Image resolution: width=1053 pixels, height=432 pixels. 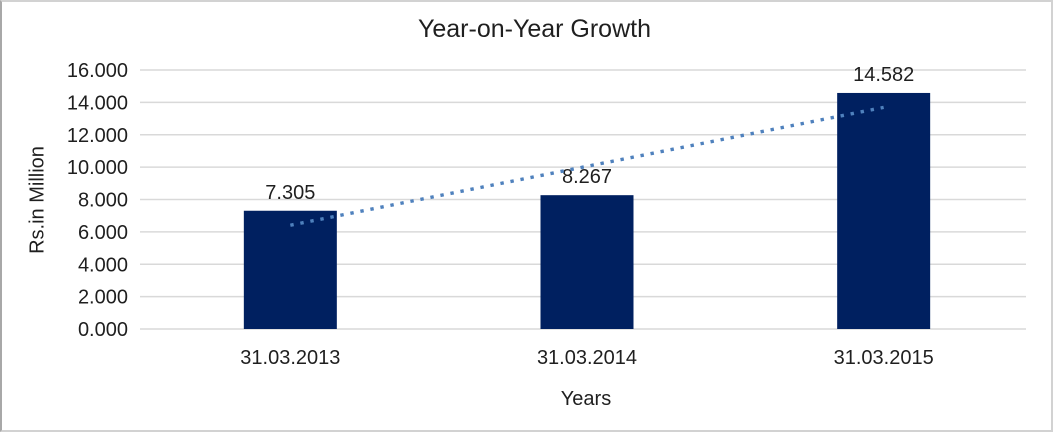 What do you see at coordinates (290, 193) in the screenshot?
I see `bar-data-label: 7.305` at bounding box center [290, 193].